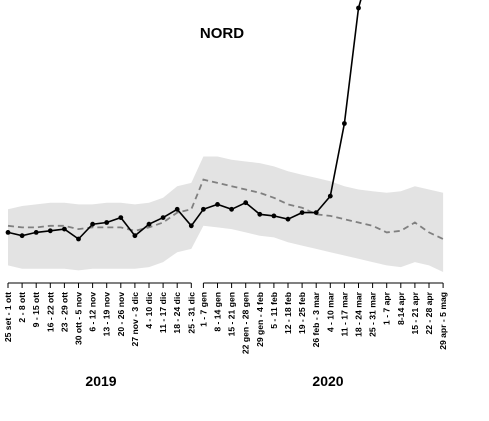 This screenshot has height=421, width=489. What do you see at coordinates (429, 312) in the screenshot?
I see `x-tick-label: 22 - 28 apr` at bounding box center [429, 312].